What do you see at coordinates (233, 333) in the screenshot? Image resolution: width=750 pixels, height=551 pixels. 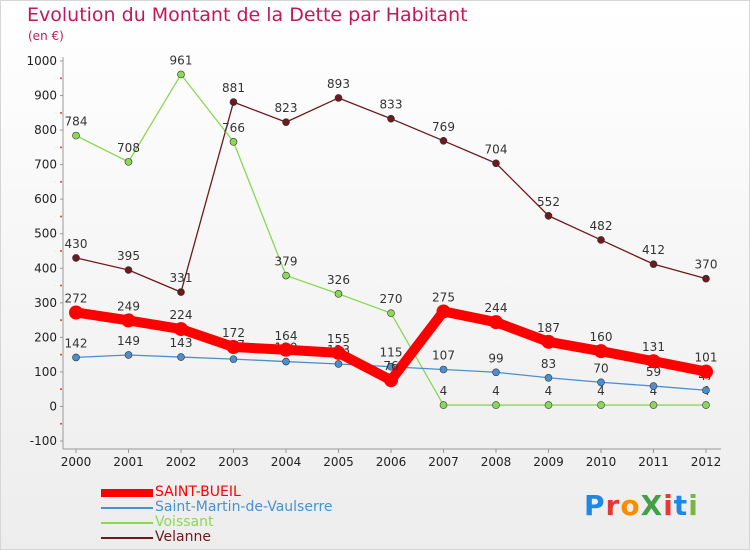 I see `data-label: 172` at bounding box center [233, 333].